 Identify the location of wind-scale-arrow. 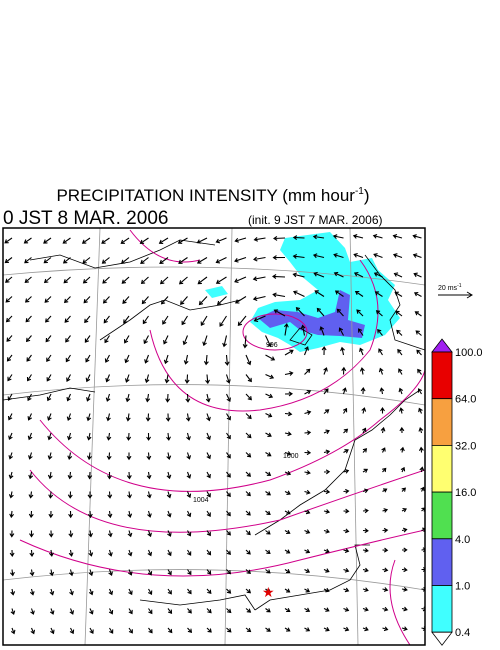
(455, 295).